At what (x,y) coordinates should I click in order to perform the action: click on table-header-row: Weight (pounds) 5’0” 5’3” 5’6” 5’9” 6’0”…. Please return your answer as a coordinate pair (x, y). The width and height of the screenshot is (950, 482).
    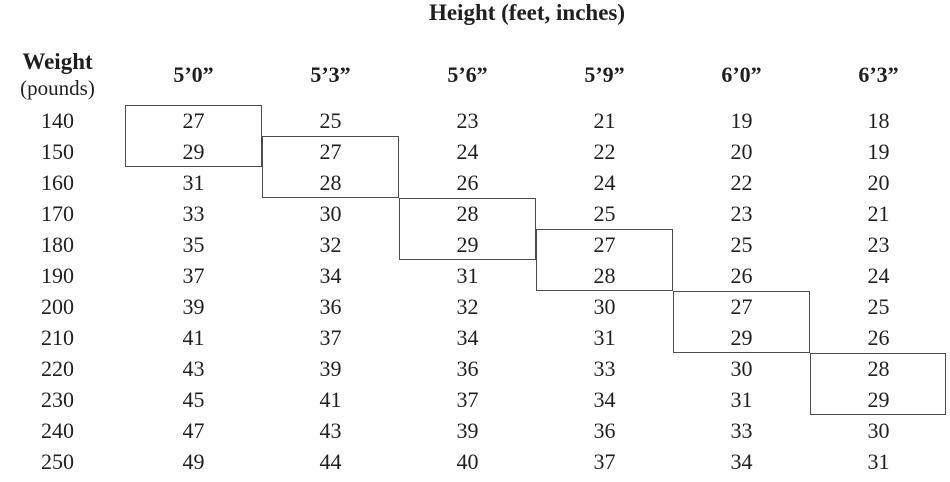
    Looking at the image, I should click on (475, 74).